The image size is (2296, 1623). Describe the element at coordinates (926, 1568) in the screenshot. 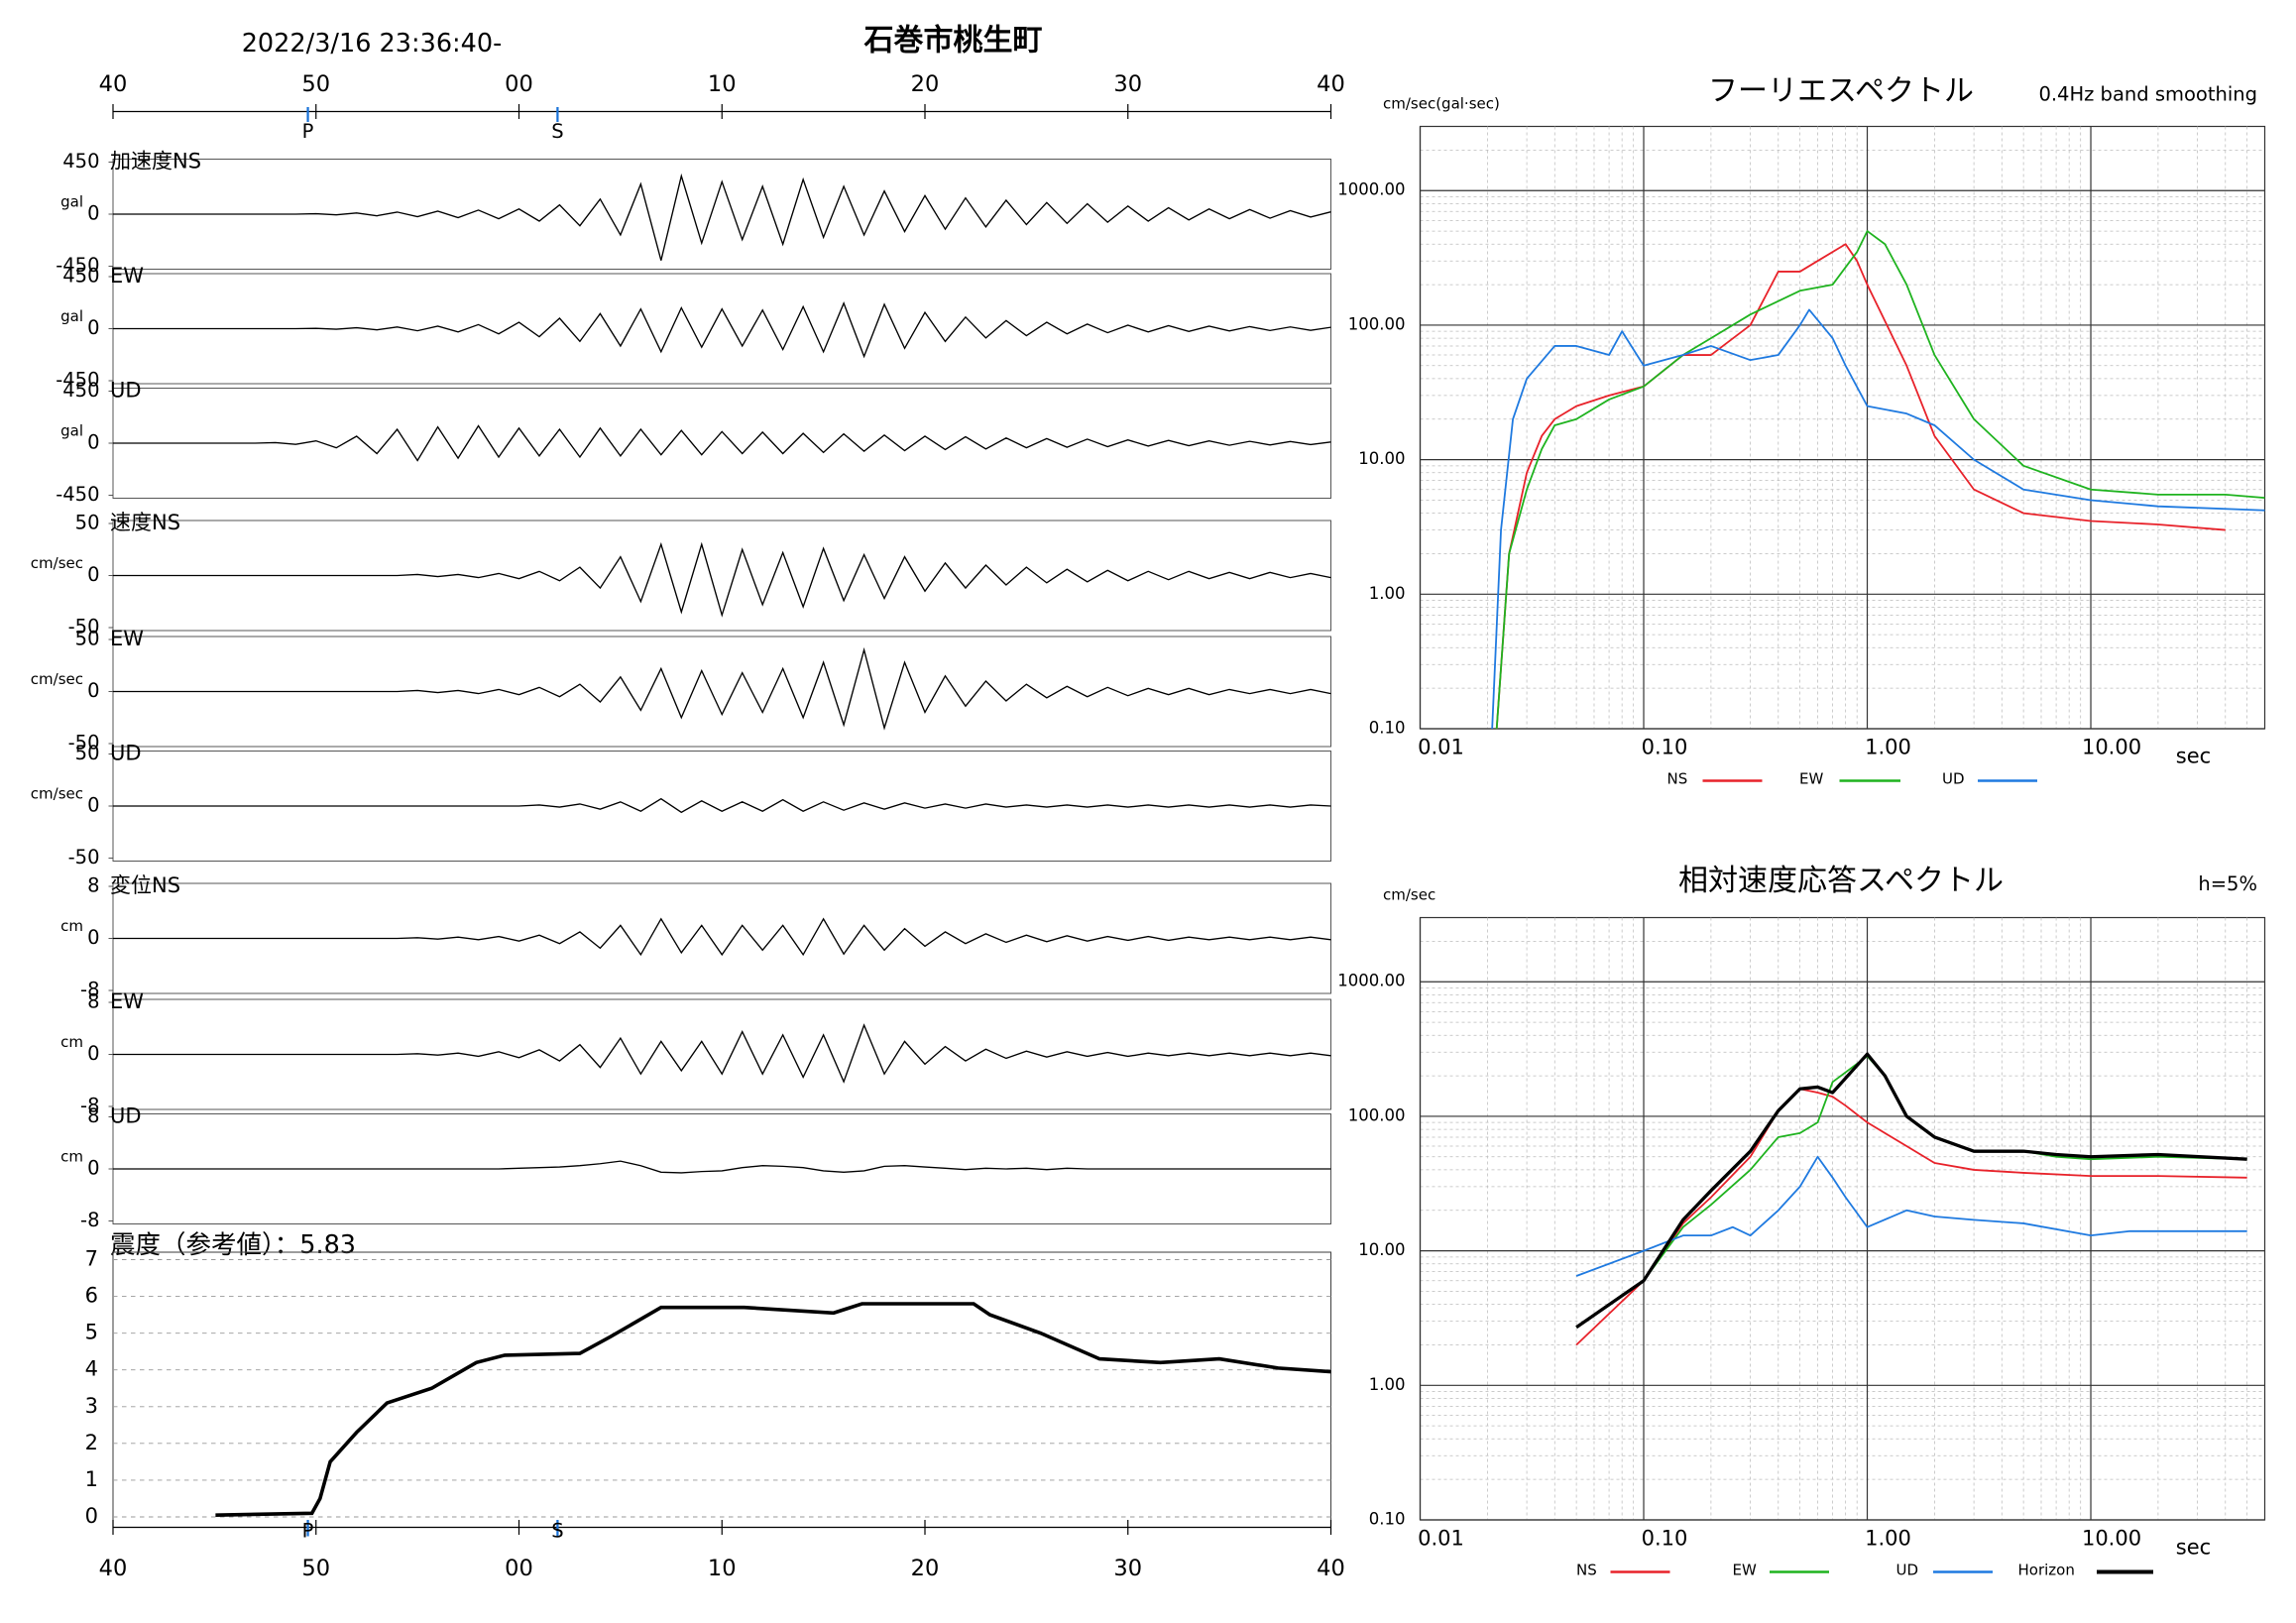

I see `x-tick-label: 20` at that location.